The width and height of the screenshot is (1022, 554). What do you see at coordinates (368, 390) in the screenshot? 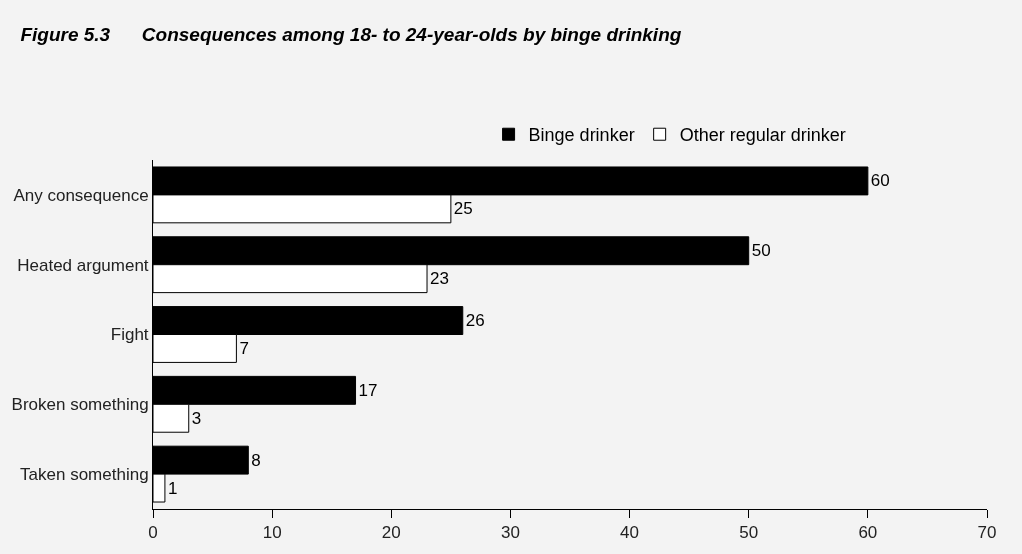
I see `data-label: 17` at bounding box center [368, 390].